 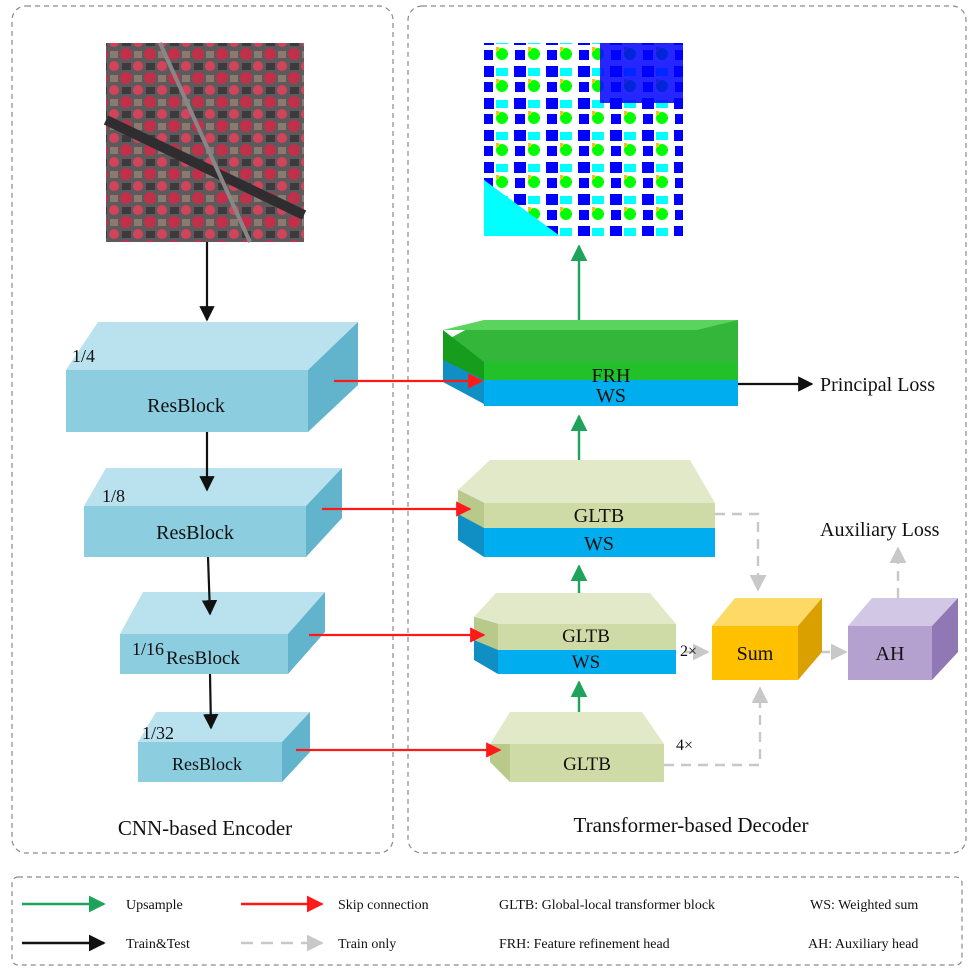 I want to click on gltb-3-label: GLTB, so click(x=587, y=764).